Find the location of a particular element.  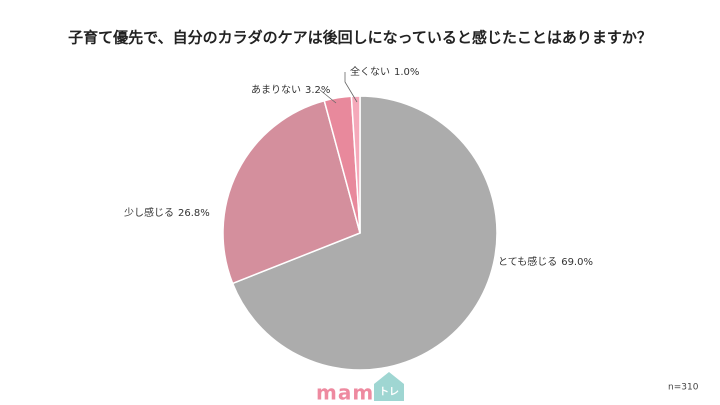

logo-badge: トレ is located at coordinates (389, 392).